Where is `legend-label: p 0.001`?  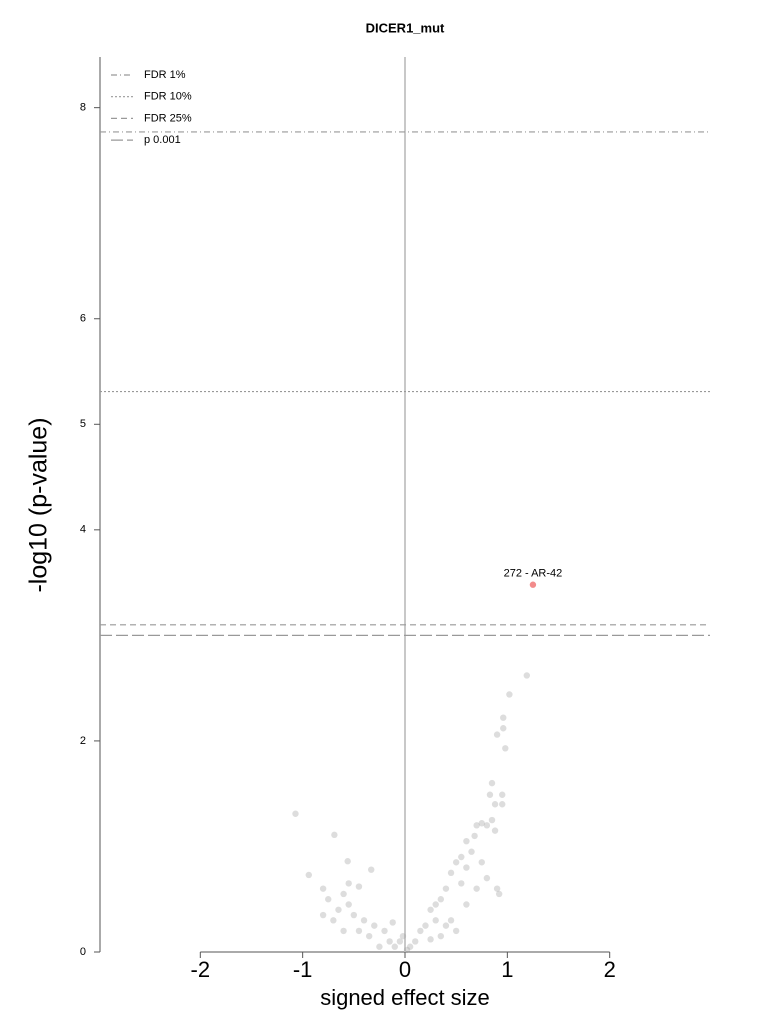
legend-label: p 0.001 is located at coordinates (162, 140).